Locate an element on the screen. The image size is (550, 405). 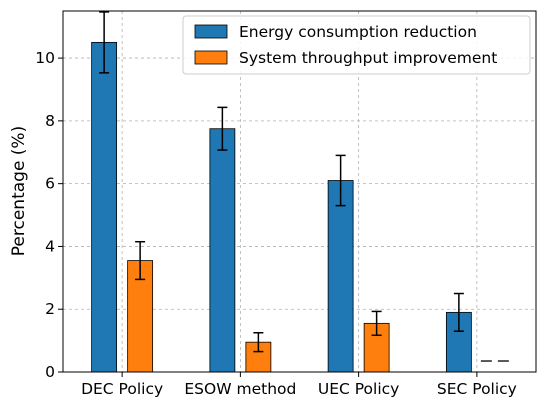
y-tick-label: 6 is located at coordinates (50, 184).